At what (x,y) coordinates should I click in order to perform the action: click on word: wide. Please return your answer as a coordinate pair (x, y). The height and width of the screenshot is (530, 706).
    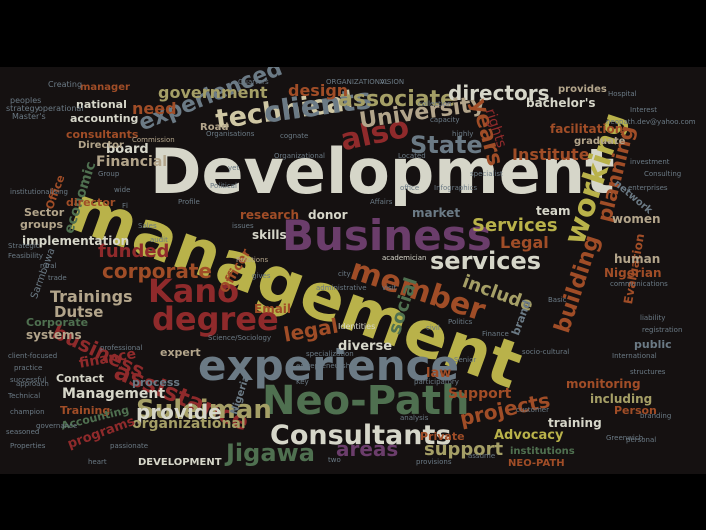
    Looking at the image, I should click on (122, 190).